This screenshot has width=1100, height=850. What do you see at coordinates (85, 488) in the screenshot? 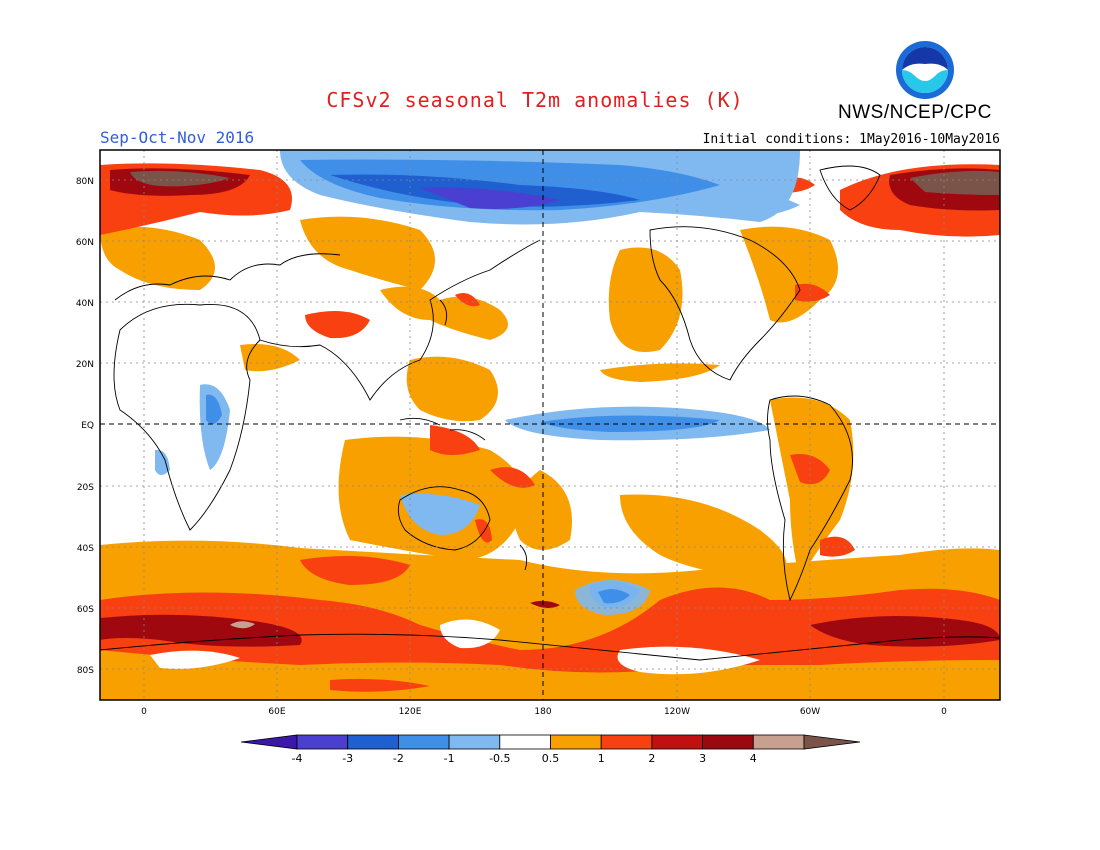
I see `lat-label: 20S` at bounding box center [85, 488].